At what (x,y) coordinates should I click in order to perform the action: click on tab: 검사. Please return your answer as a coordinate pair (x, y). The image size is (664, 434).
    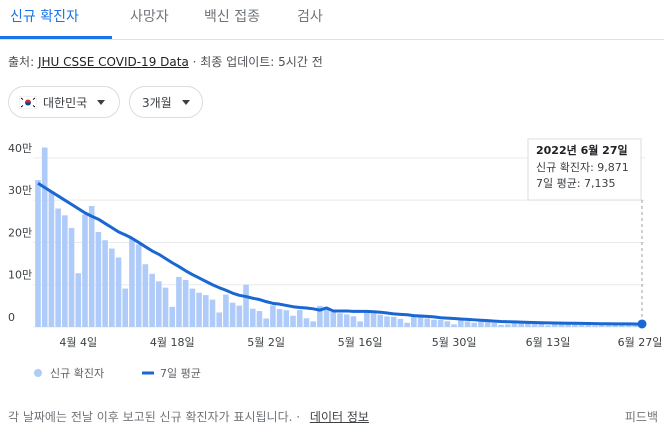
    Looking at the image, I should click on (310, 17).